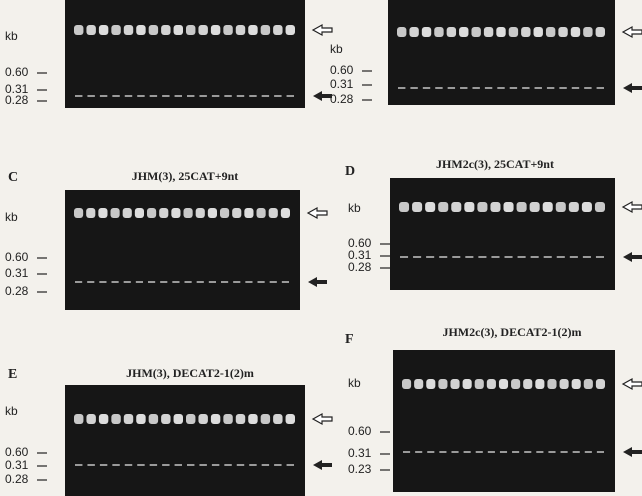 This screenshot has height=496, width=642. What do you see at coordinates (632, 88) in the screenshot?
I see `filled-arrow` at bounding box center [632, 88].